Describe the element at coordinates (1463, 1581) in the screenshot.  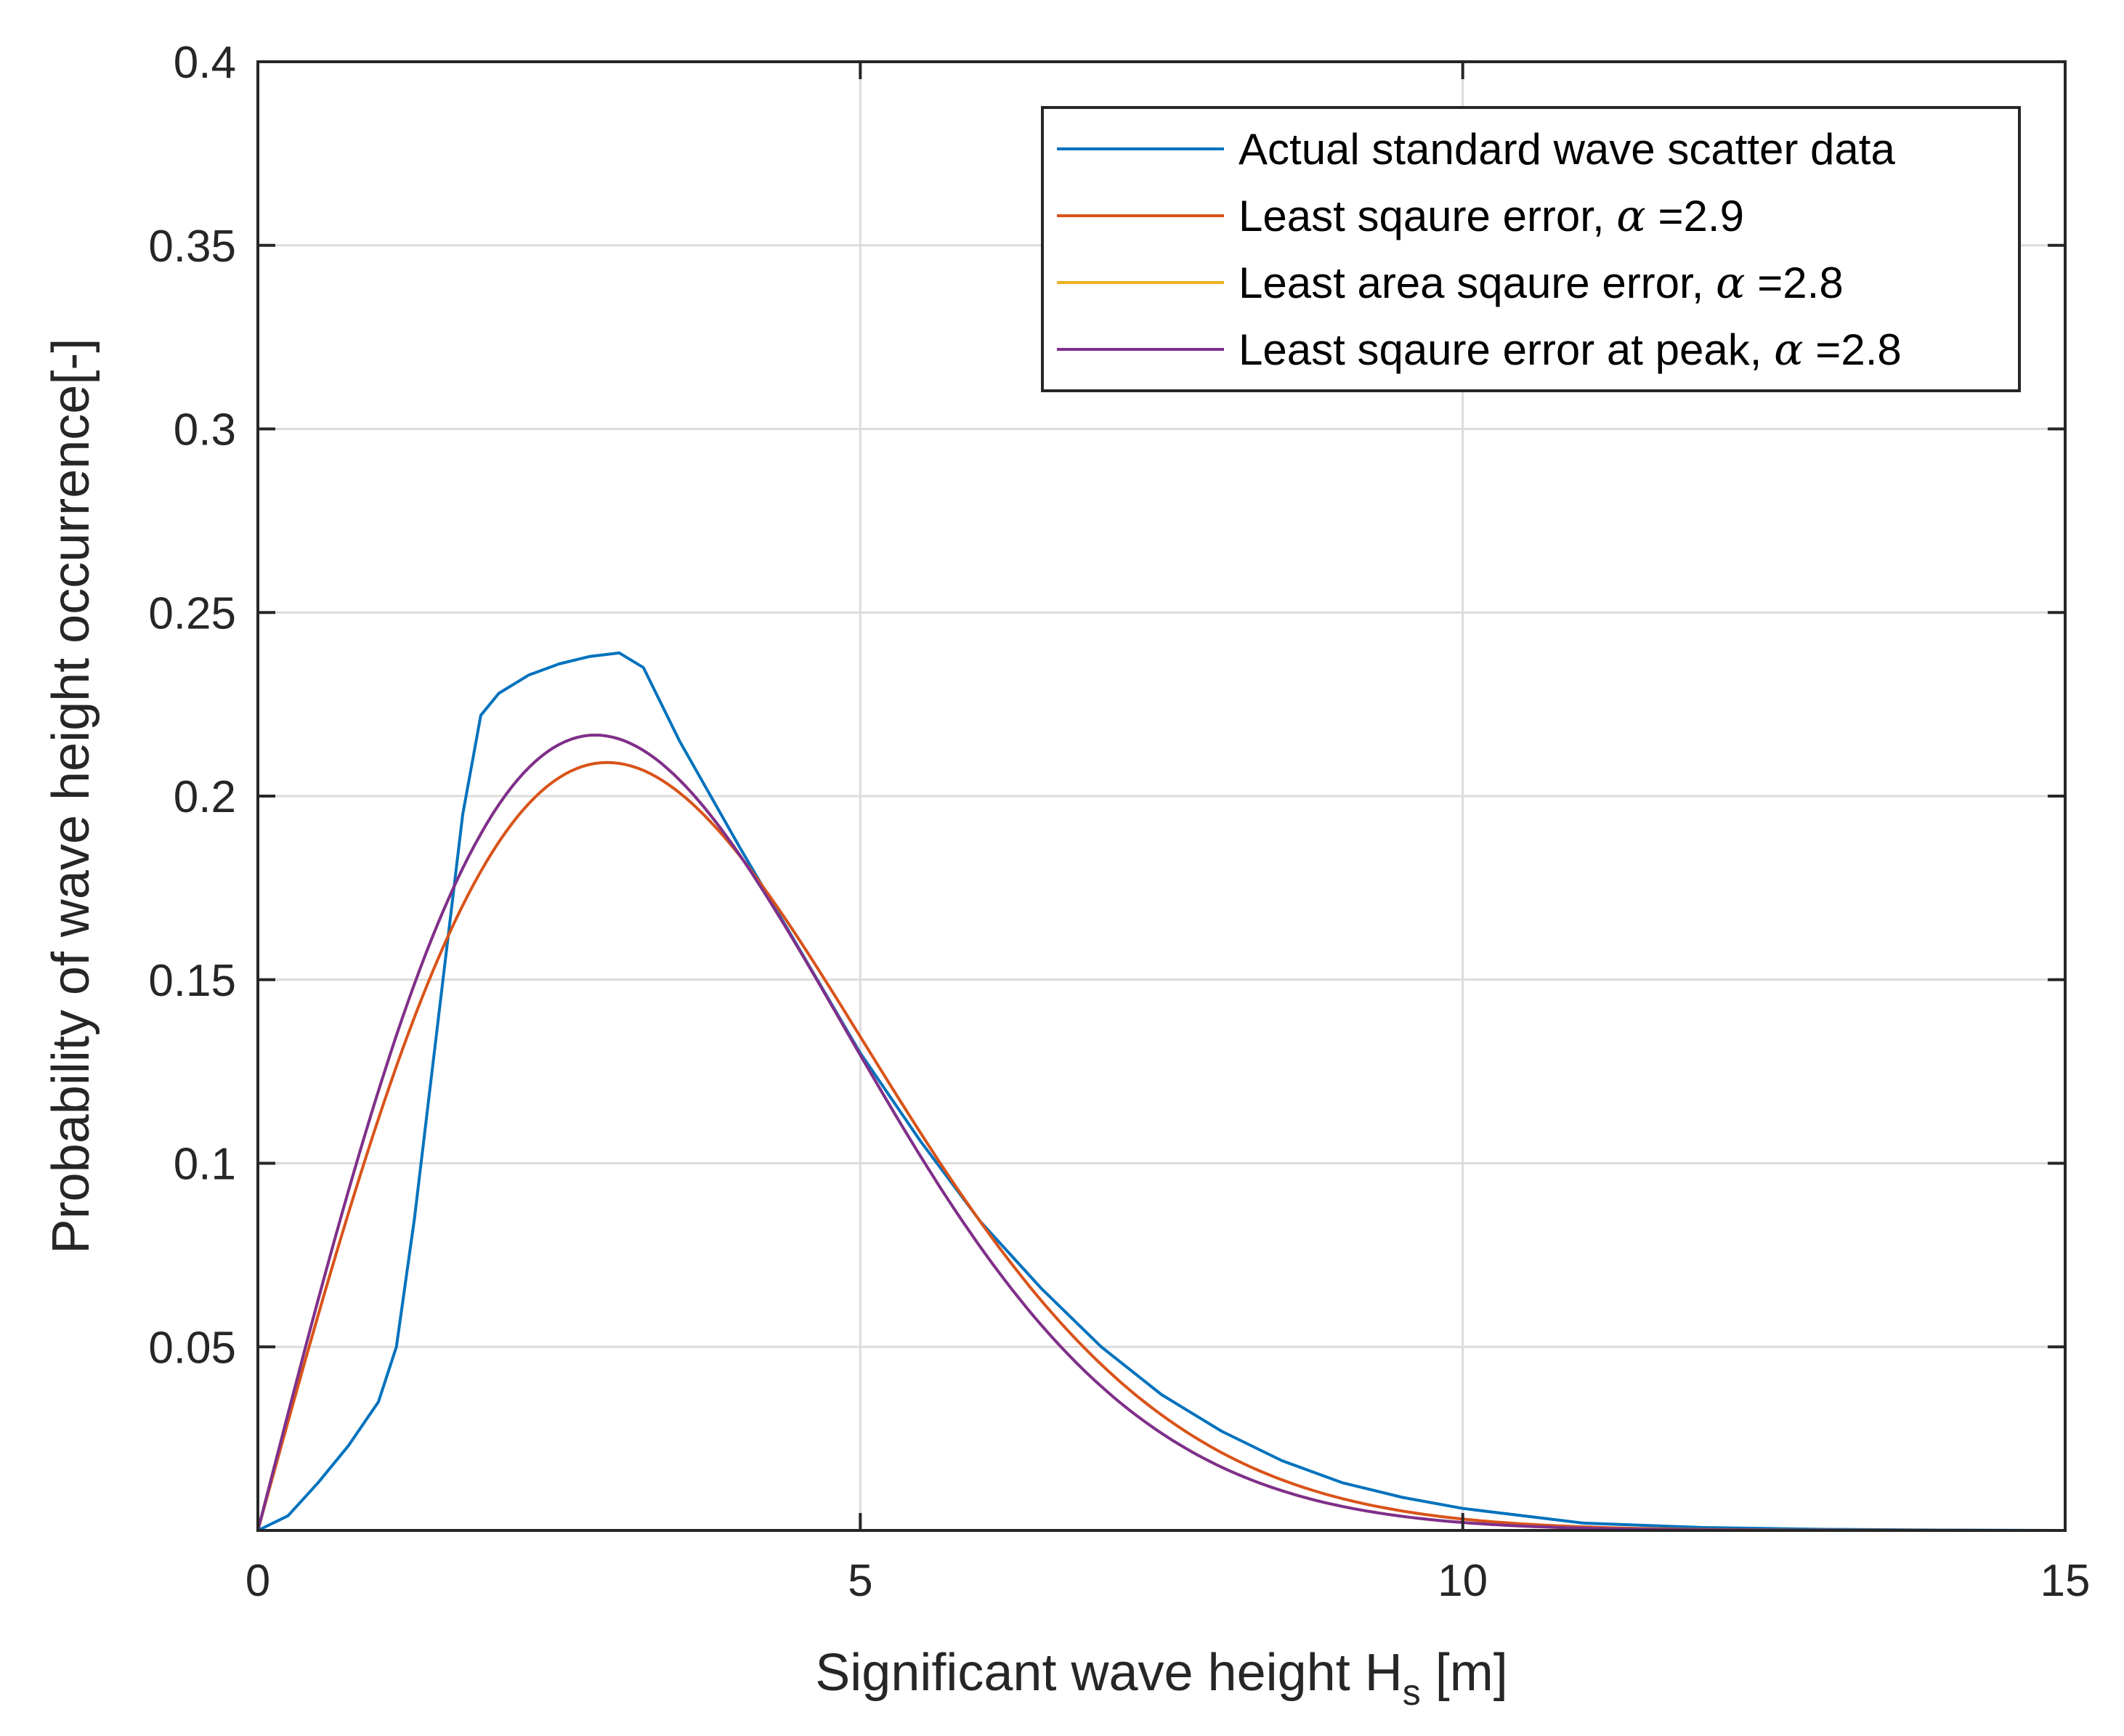
I see `x-tick-label: 10` at that location.